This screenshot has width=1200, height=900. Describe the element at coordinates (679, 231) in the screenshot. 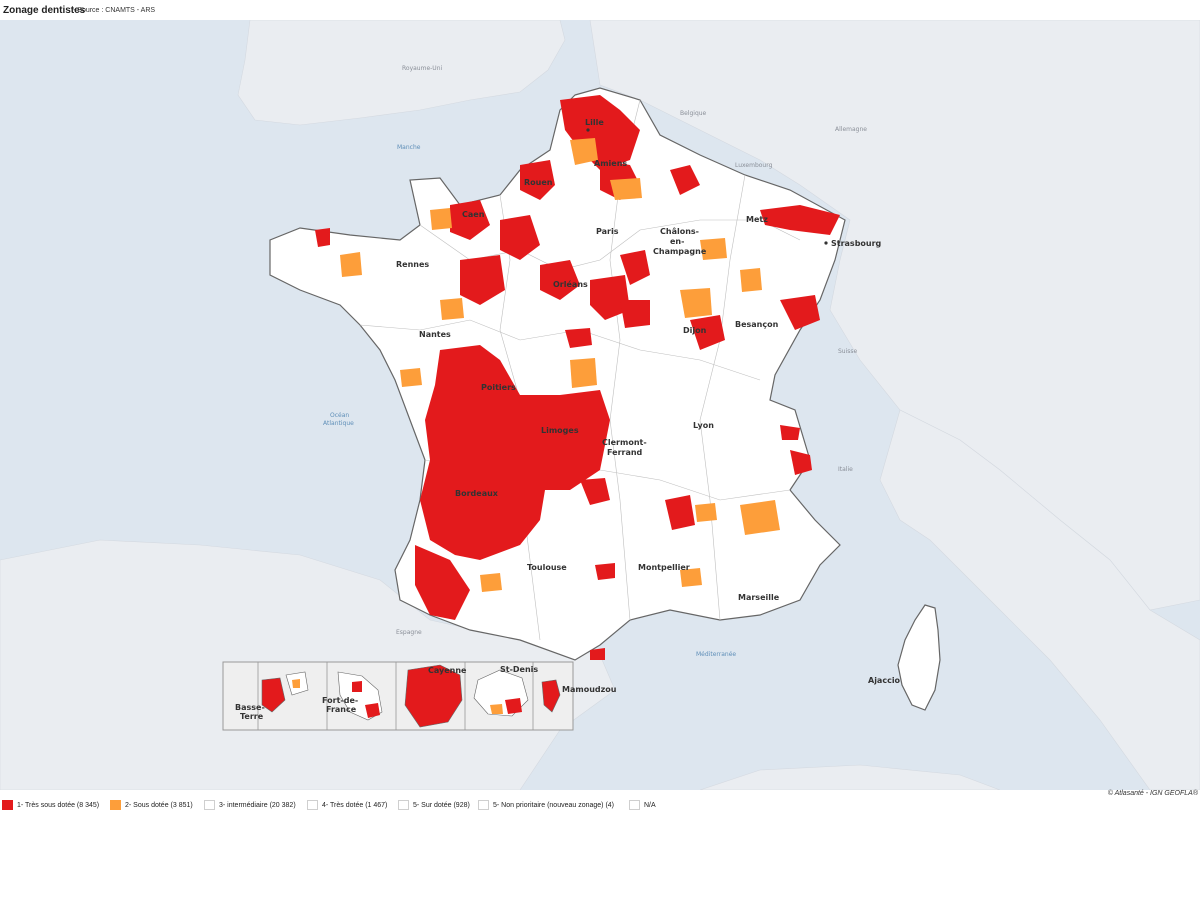

I see `city-chalons-1: Châlons-` at that location.